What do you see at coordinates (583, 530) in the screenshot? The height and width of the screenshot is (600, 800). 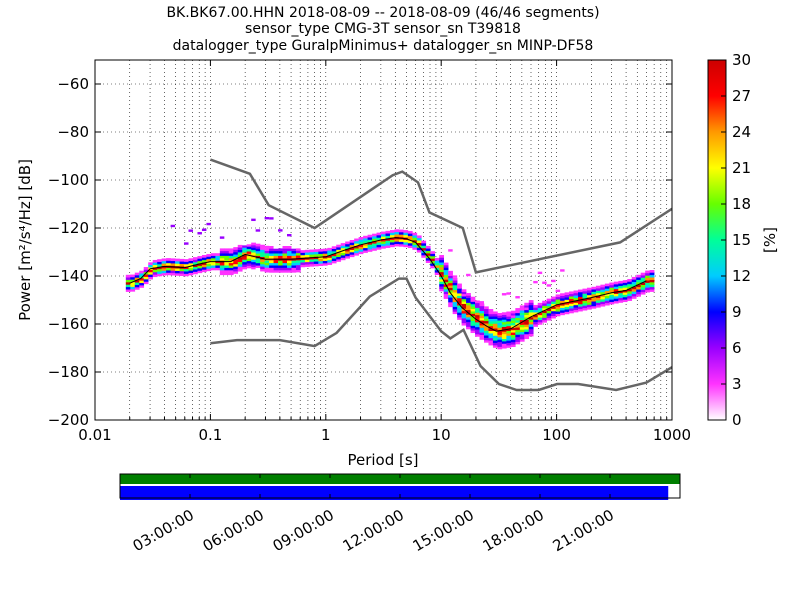 I see `timeline-tick-label: 21:00:00` at bounding box center [583, 530].